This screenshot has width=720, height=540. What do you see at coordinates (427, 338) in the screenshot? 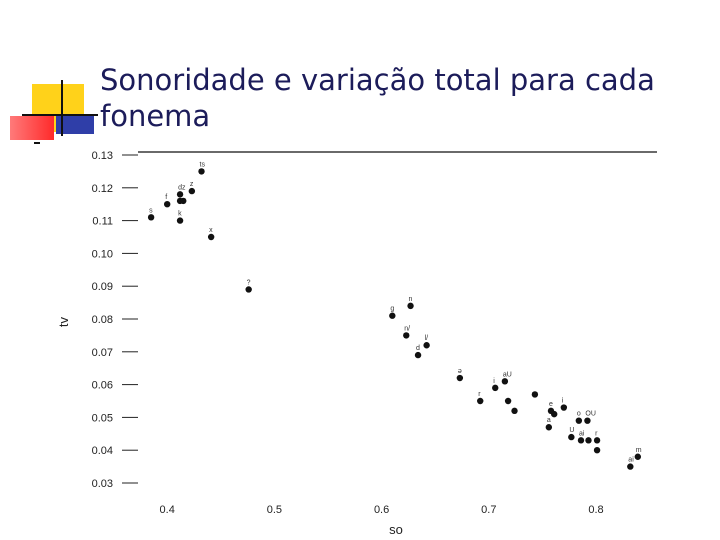
I see `point-label: l/` at bounding box center [427, 338].